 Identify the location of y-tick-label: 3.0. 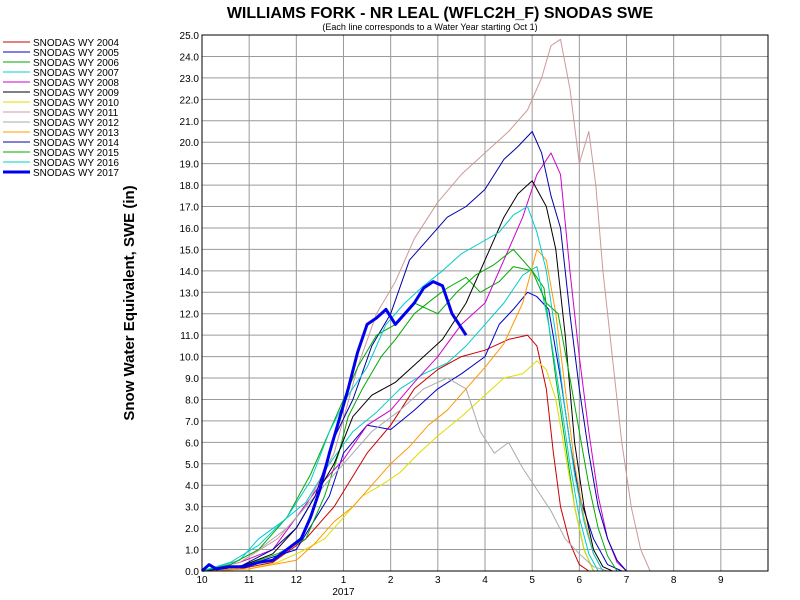
(192, 508).